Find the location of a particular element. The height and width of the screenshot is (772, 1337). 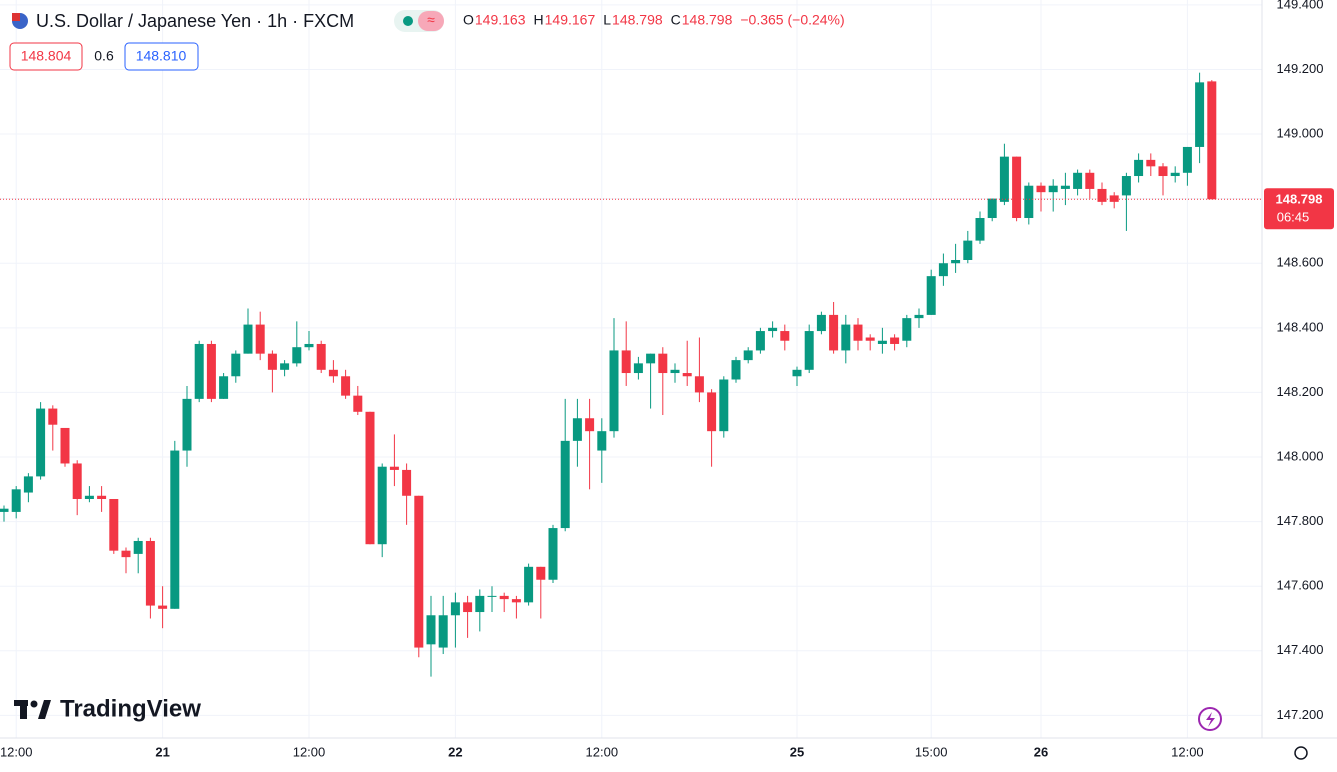

bid-price: 148.804 is located at coordinates (46, 56).